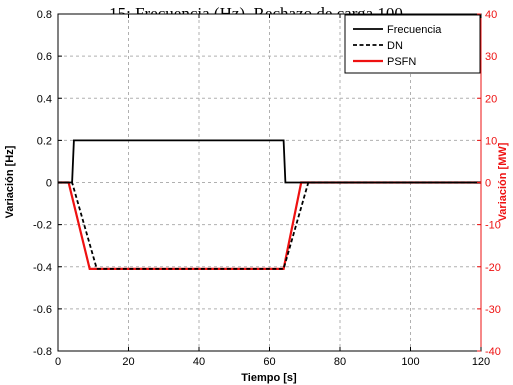 The height and width of the screenshot is (385, 513). I want to click on y-right-tick-label: -40, so click(493, 352).